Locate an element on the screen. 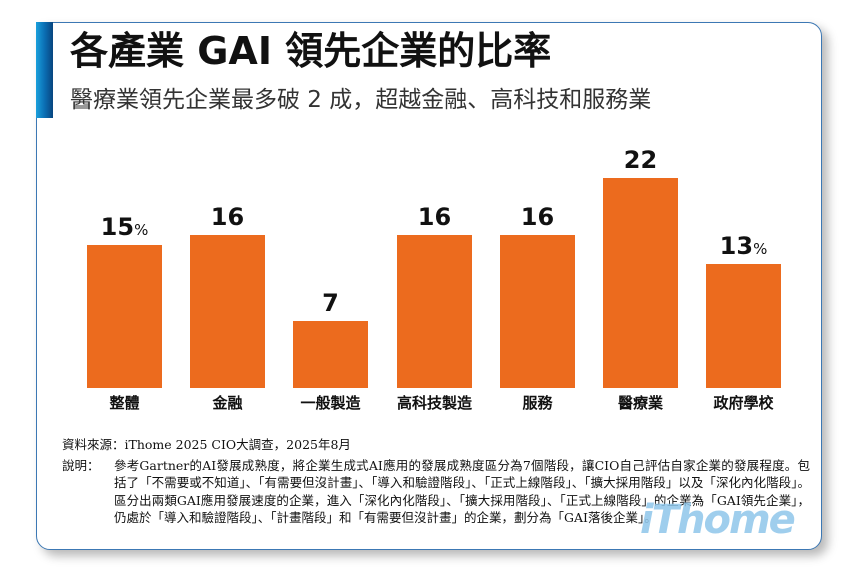  bar-value-label: 13% is located at coordinates (743, 246).